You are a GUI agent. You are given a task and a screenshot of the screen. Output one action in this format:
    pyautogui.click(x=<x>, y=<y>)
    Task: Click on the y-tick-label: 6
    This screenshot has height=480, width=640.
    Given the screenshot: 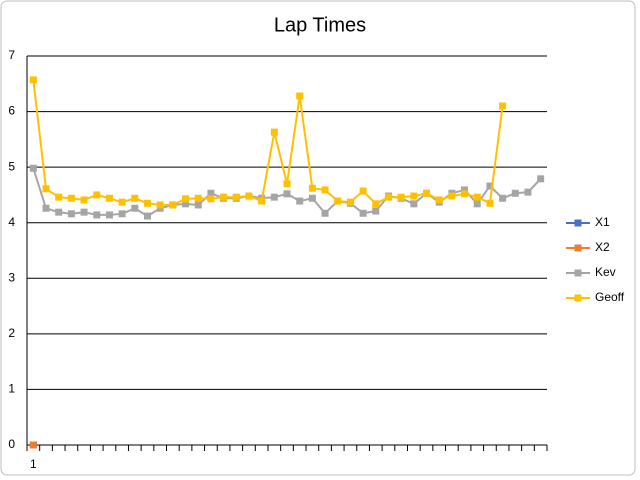 What is the action you would take?
    pyautogui.click(x=11, y=111)
    